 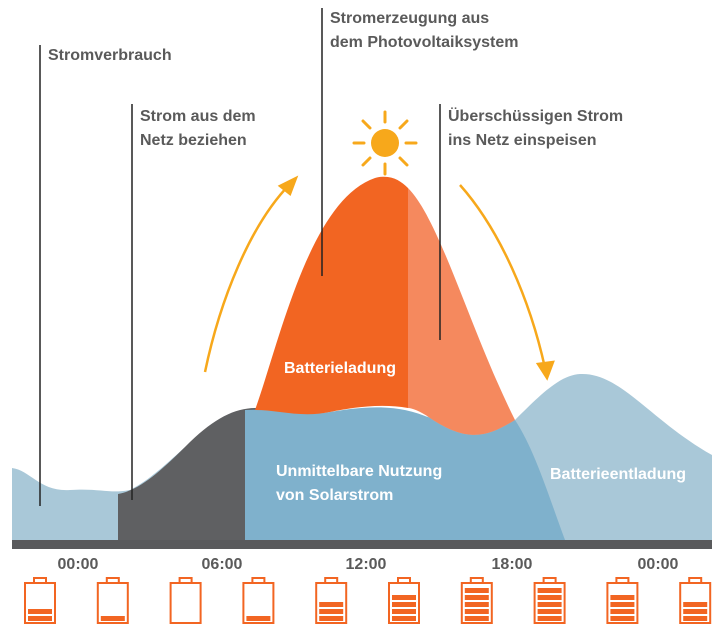 What do you see at coordinates (535, 115) in the screenshot?
I see `callout-label: Überschüssigen Strom` at bounding box center [535, 115].